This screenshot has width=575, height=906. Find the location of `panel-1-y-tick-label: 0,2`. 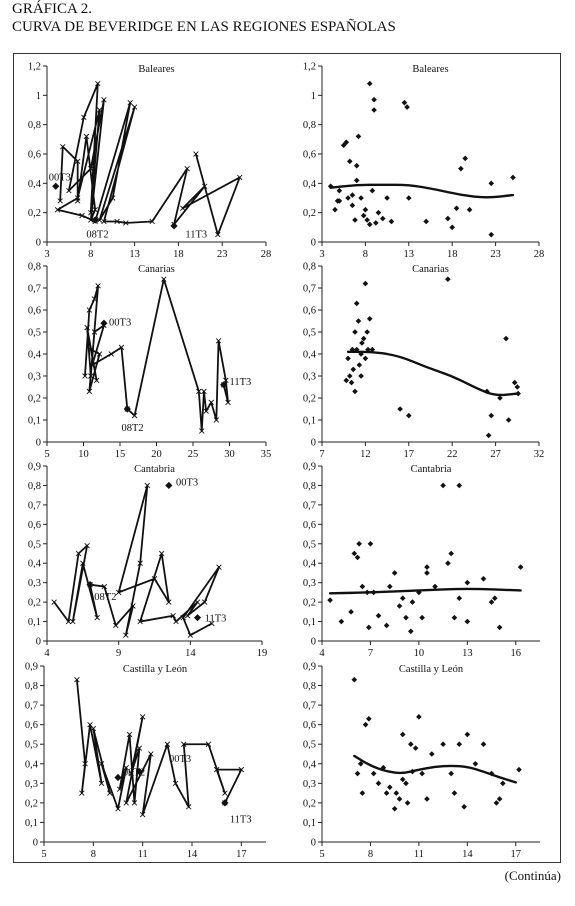

panel-1-y-tick-label: 0,2 is located at coordinates (34, 213).